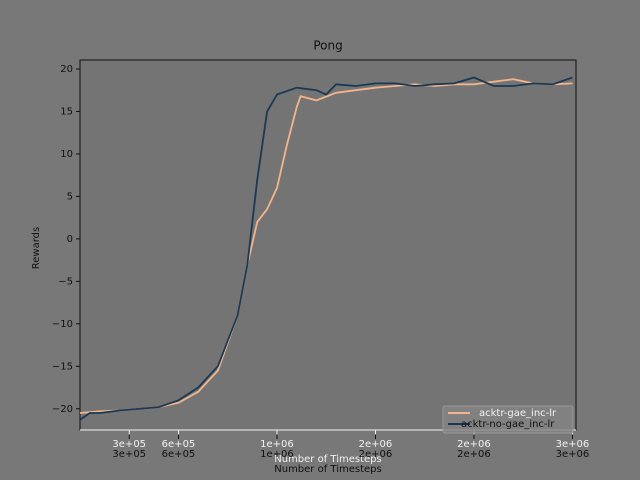 The image size is (640, 480). Describe the element at coordinates (62, 324) in the screenshot. I see `y-tick-label: −10` at that location.